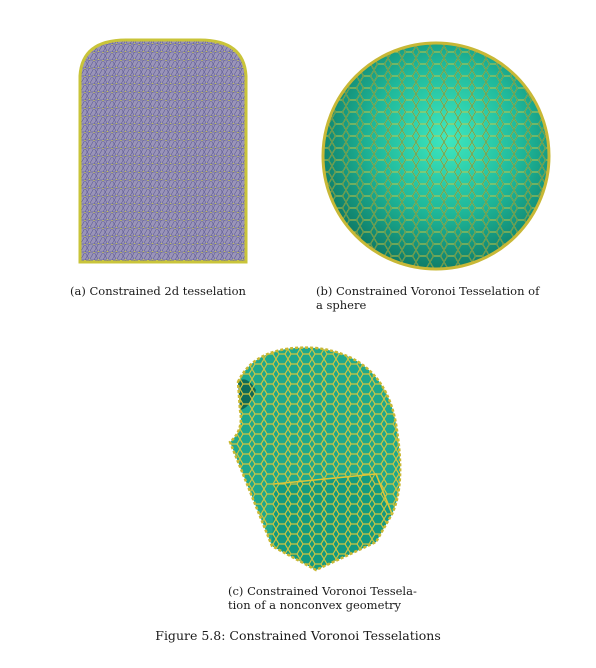 The height and width of the screenshot is (668, 596). I want to click on nonconvex-edge, so click(315, 459).